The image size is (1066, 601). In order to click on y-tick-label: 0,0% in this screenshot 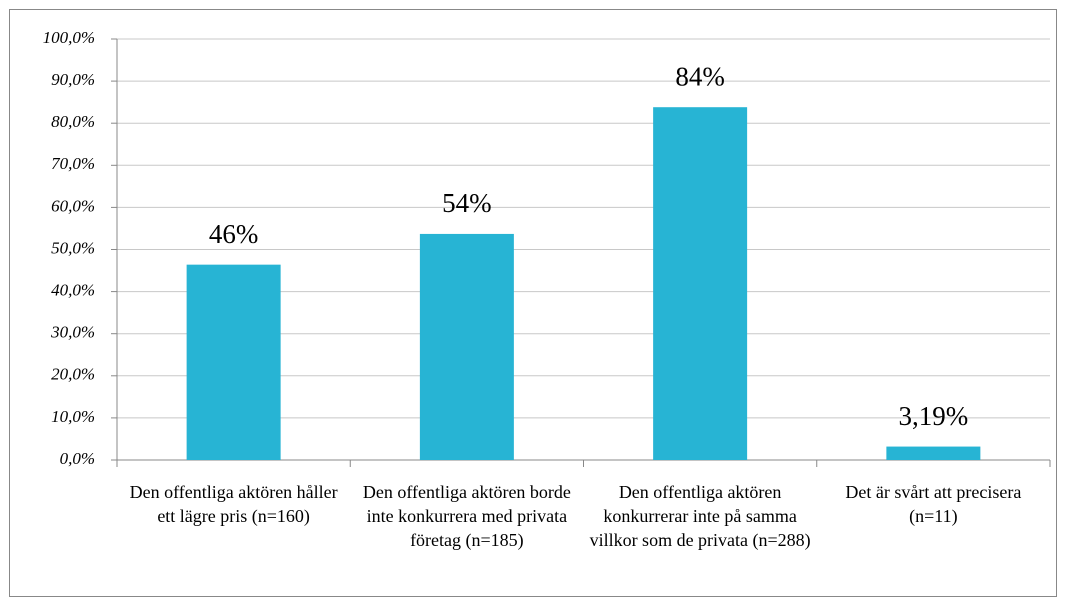, I will do `click(77, 458)`.